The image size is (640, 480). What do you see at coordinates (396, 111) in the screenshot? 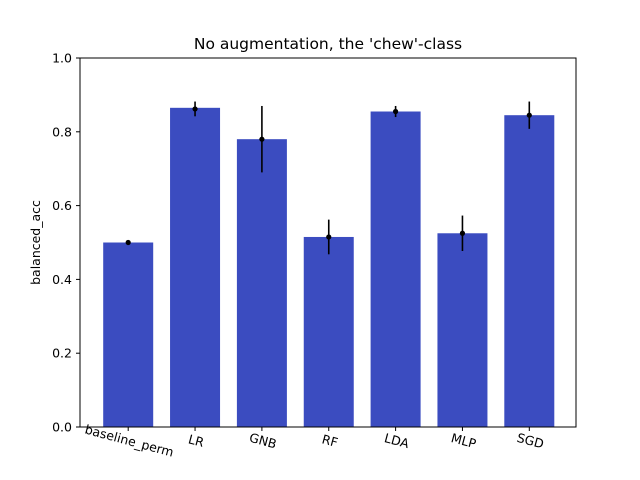
I see `mean-point-LDA` at bounding box center [396, 111].